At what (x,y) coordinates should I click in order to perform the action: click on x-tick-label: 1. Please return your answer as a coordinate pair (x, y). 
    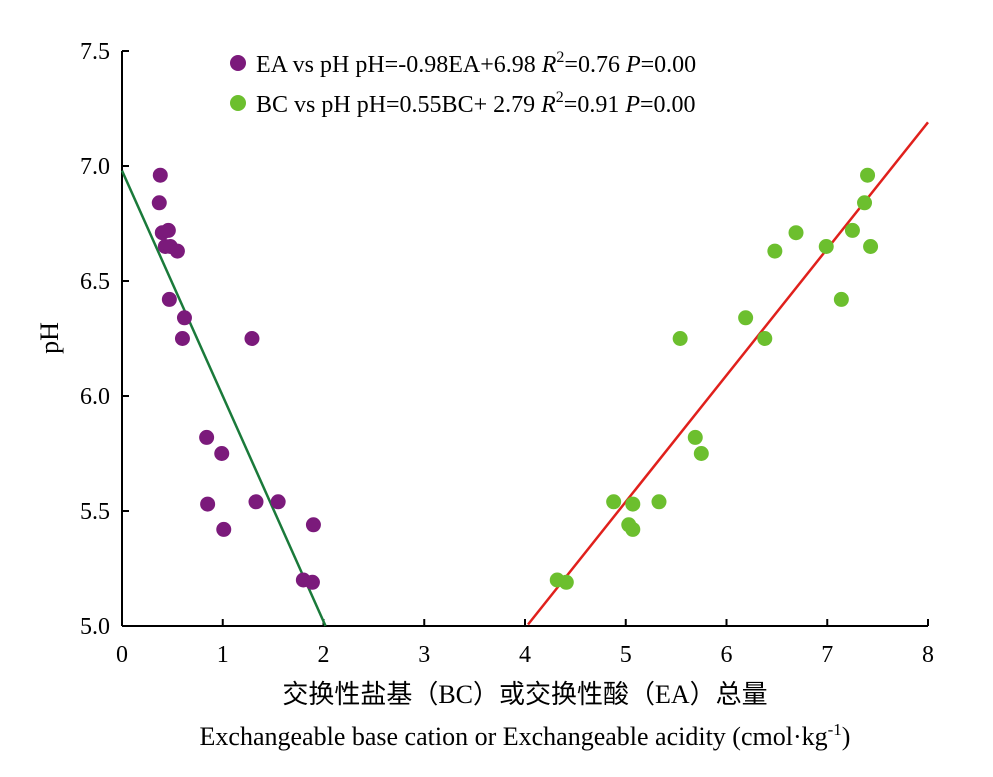
    Looking at the image, I should click on (223, 655).